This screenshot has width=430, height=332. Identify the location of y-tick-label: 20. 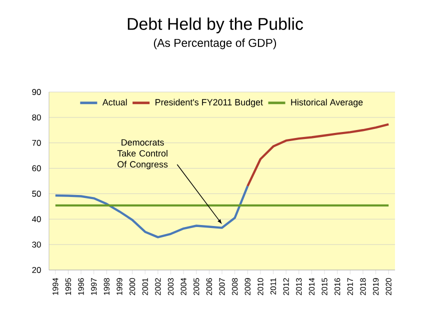
(36, 270).